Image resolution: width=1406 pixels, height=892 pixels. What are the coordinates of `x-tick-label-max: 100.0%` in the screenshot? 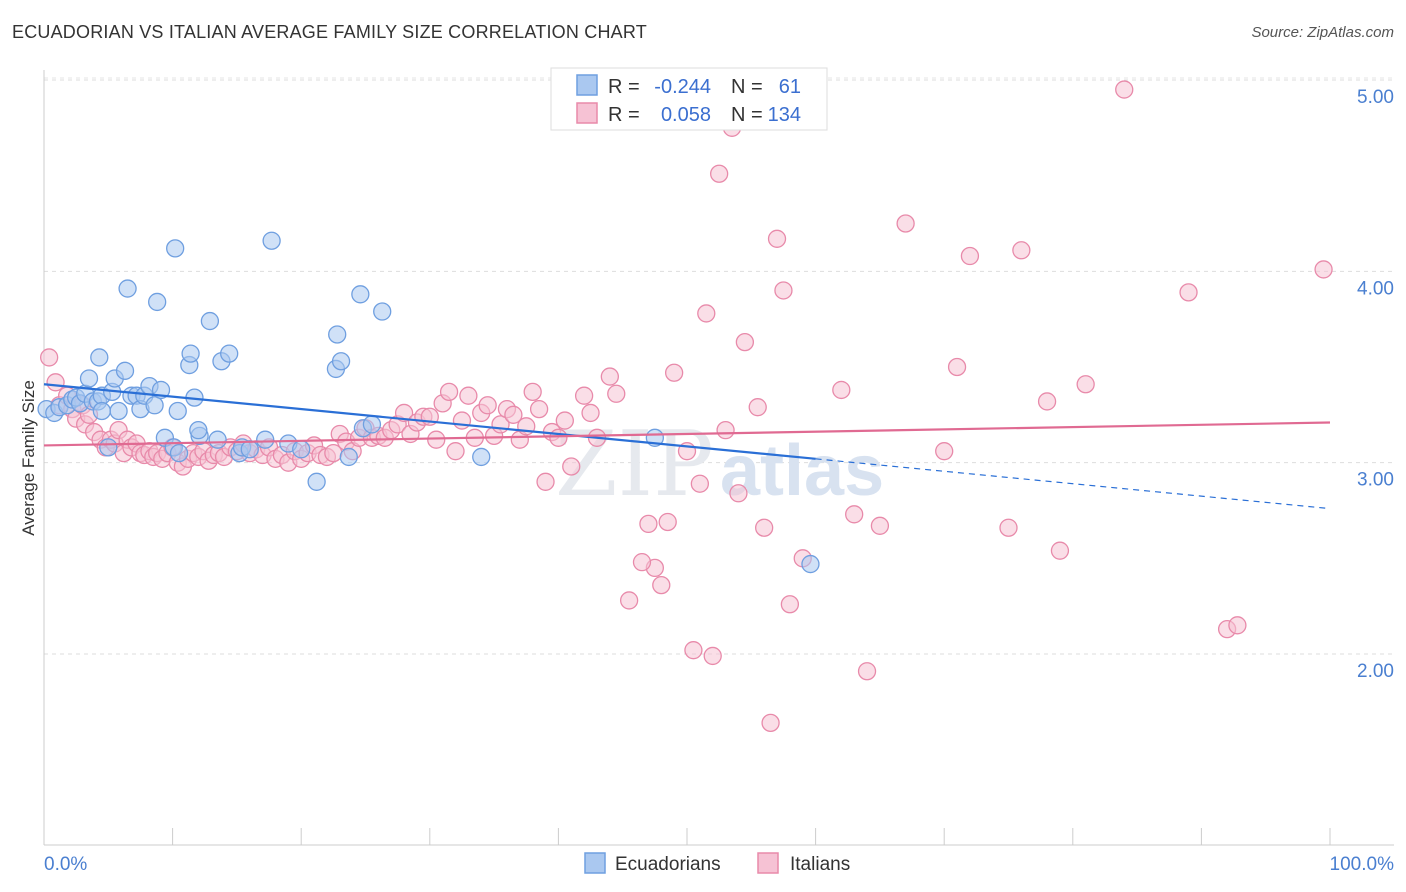 It's located at (1362, 864).